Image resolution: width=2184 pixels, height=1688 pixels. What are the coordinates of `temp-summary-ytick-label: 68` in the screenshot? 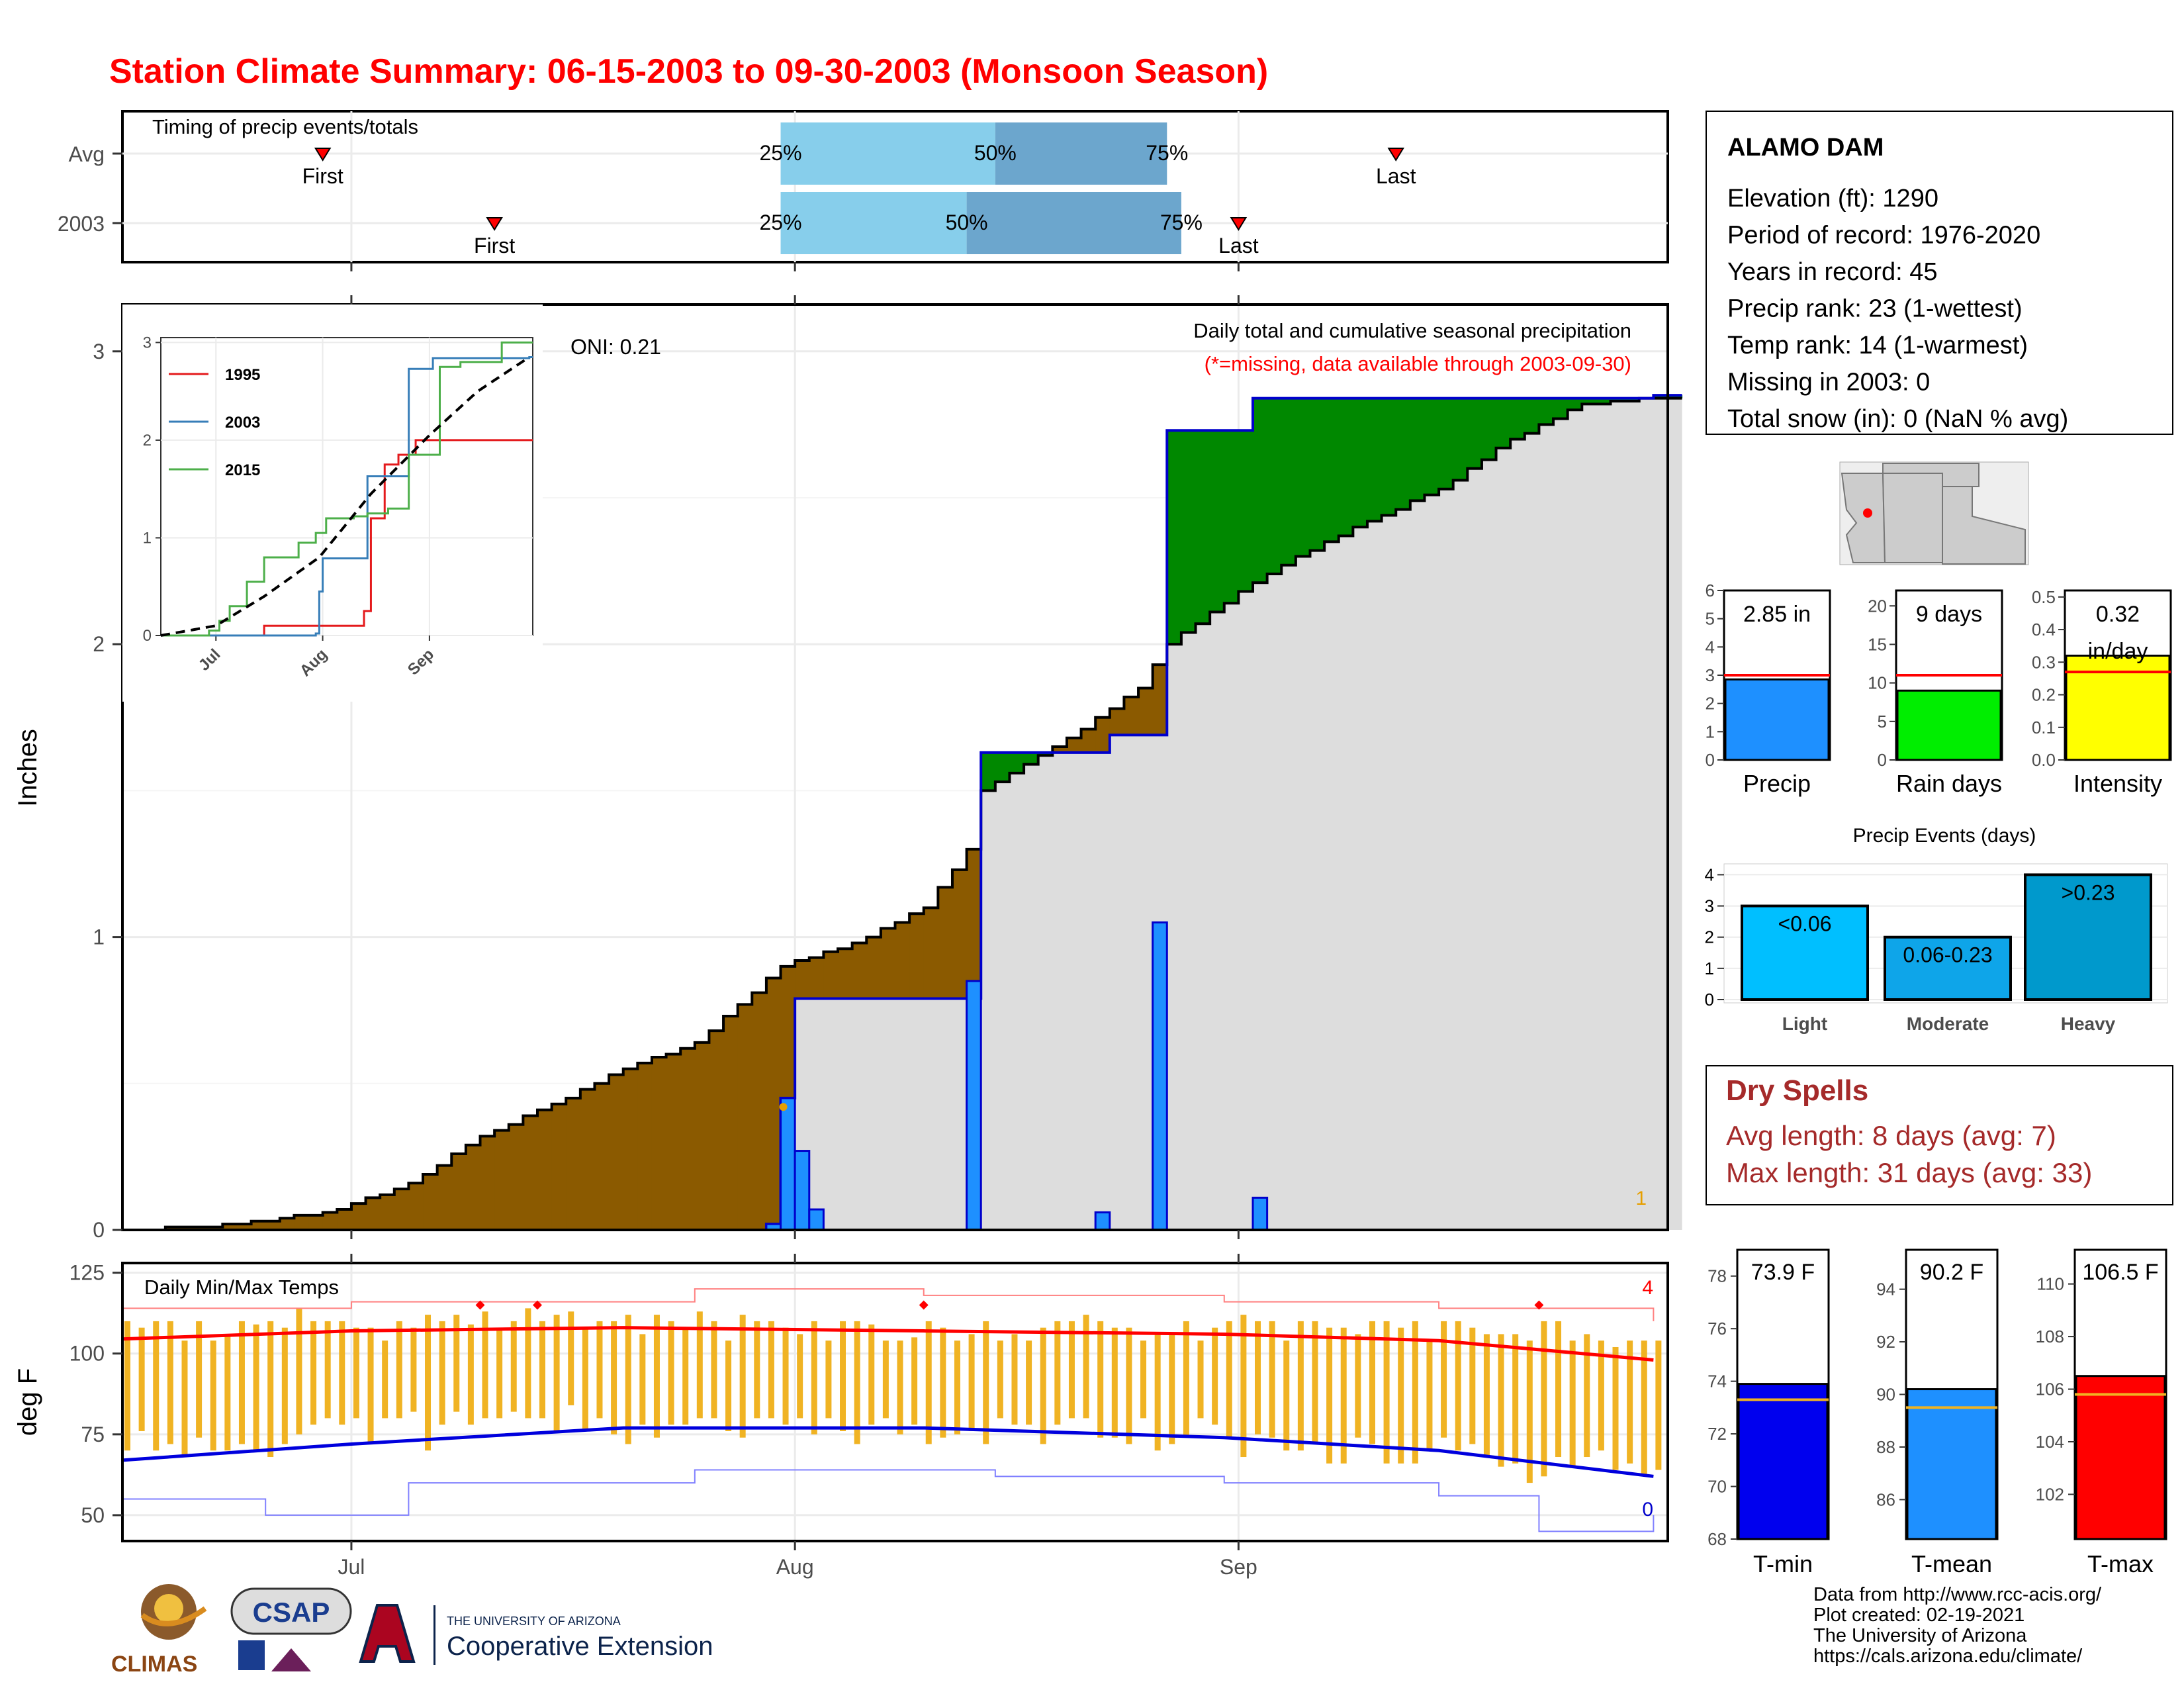 It's located at (1717, 1539).